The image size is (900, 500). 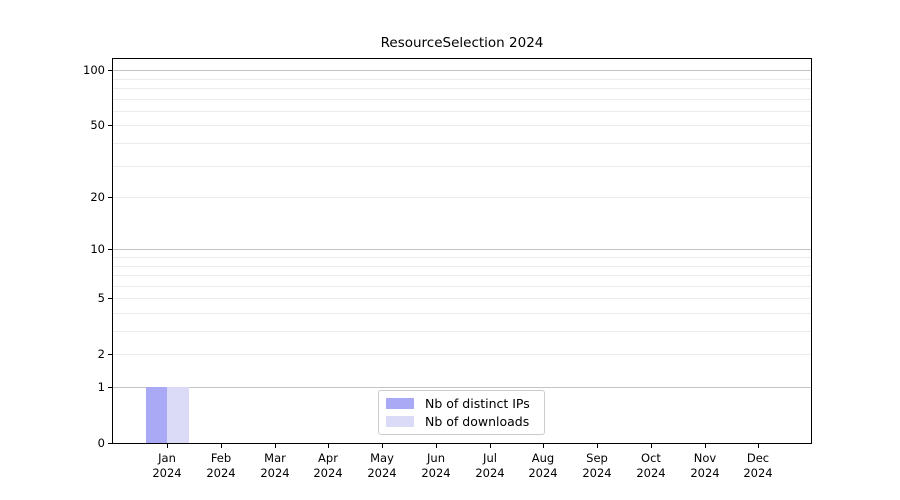 What do you see at coordinates (97, 249) in the screenshot?
I see `y-tick-label-10: 10` at bounding box center [97, 249].